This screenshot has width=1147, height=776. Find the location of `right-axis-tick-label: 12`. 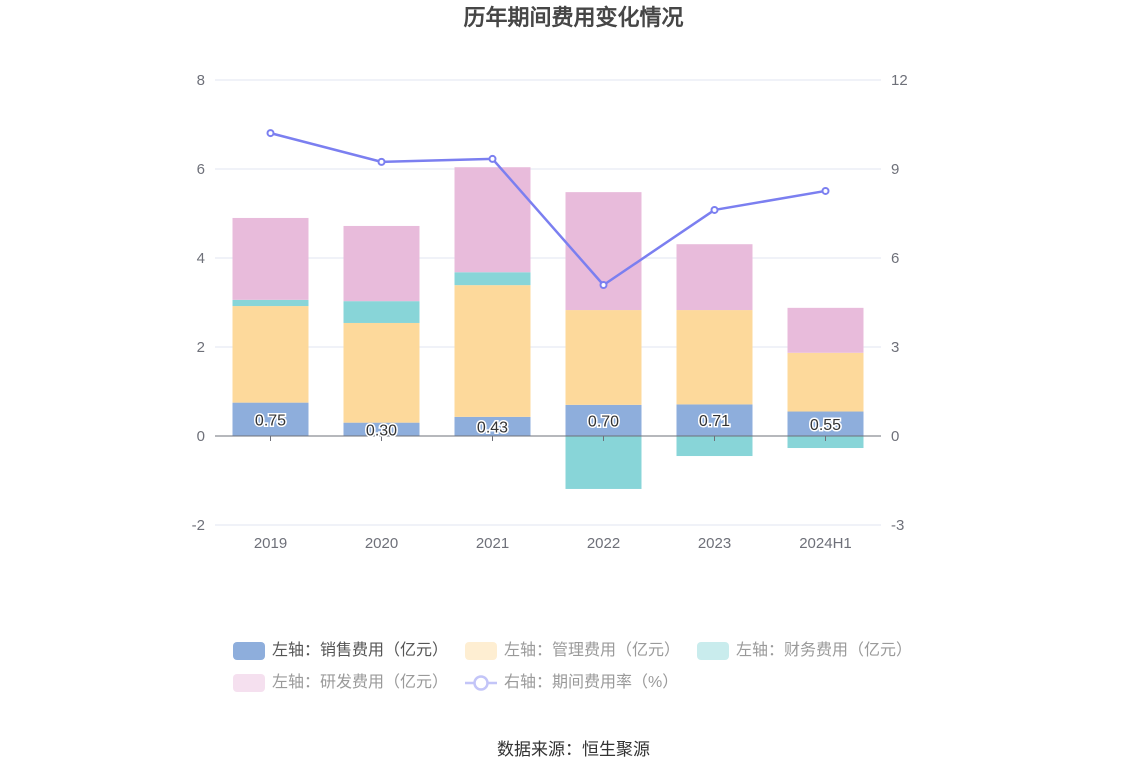

right-axis-tick-label: 12 is located at coordinates (899, 80).